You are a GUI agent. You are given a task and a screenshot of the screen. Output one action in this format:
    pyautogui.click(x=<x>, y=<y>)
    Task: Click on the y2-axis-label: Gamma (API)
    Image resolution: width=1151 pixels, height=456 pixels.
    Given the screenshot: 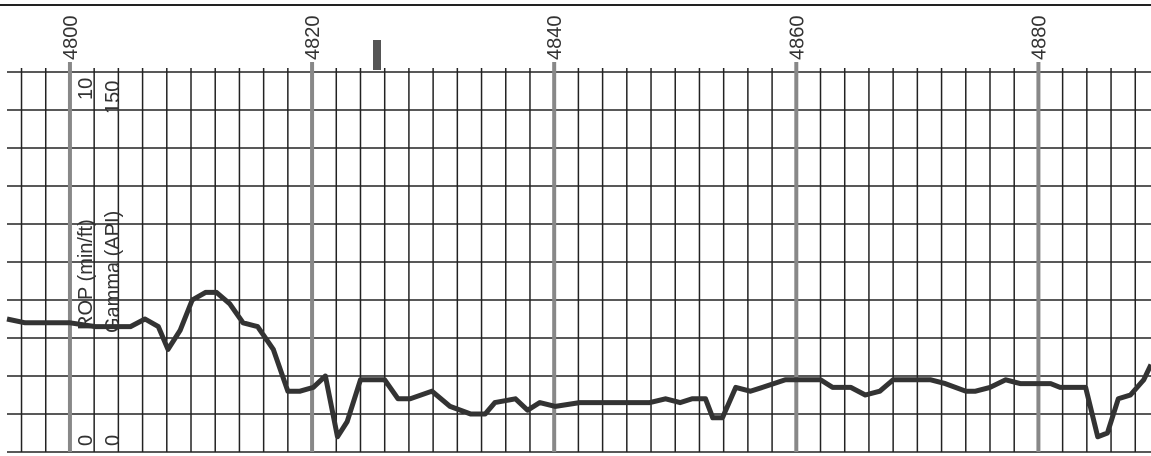 What is the action you would take?
    pyautogui.click(x=113, y=272)
    